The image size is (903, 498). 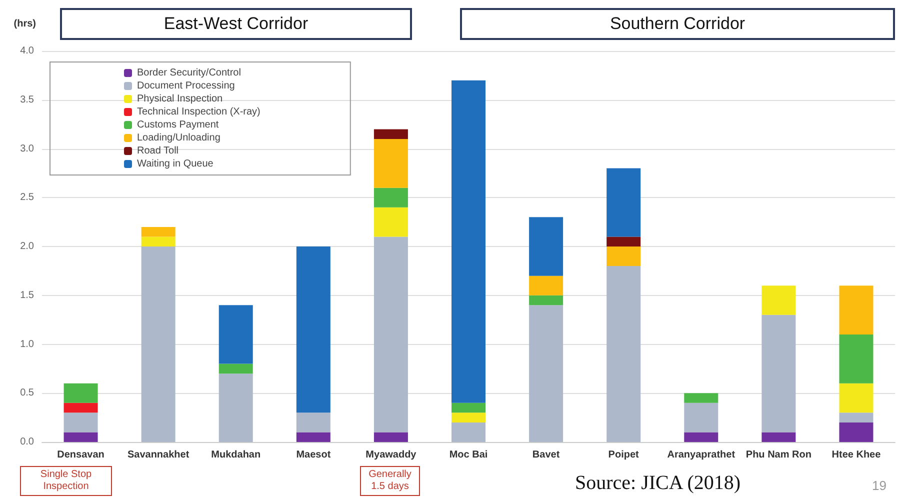 What do you see at coordinates (314, 455) in the screenshot?
I see `x-tick-label: Maesot` at bounding box center [314, 455].